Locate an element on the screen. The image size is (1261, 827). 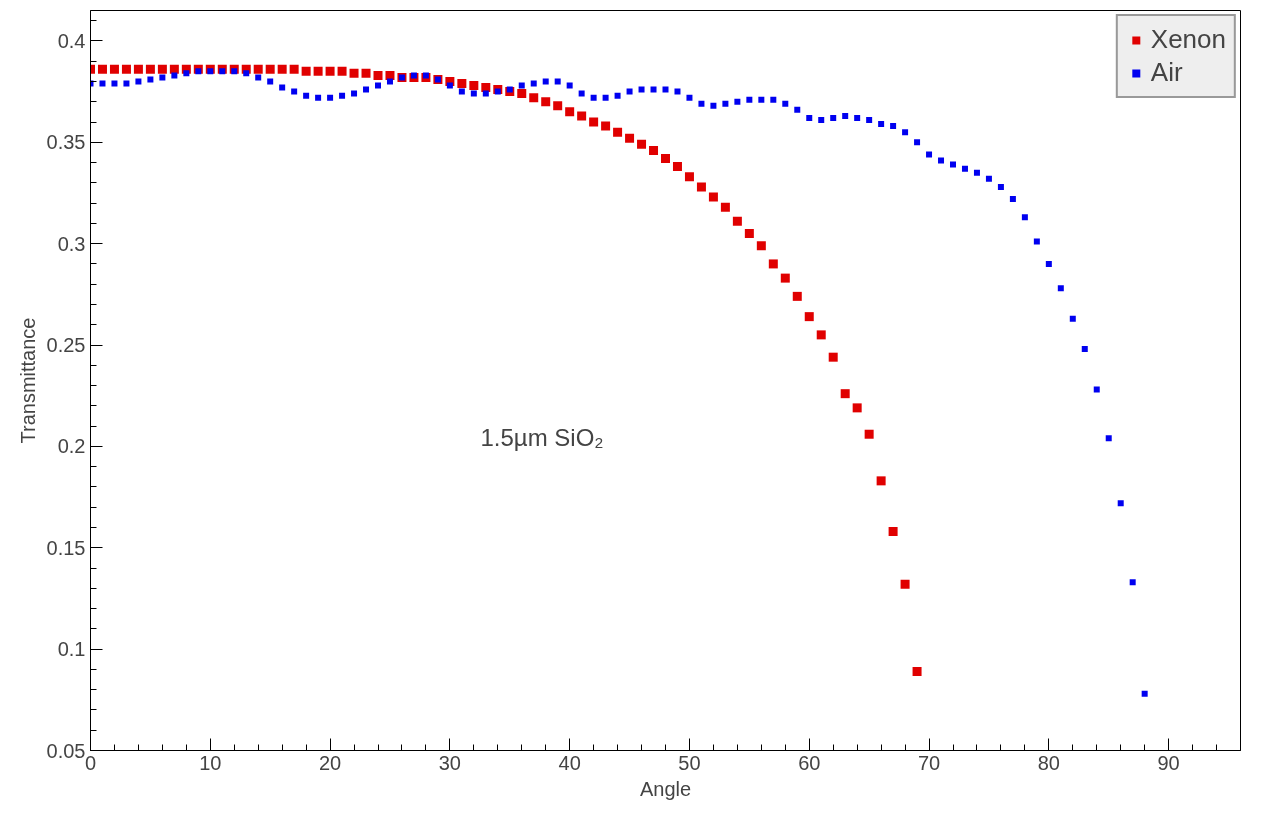
legend-label: Air is located at coordinates (1166, 72).